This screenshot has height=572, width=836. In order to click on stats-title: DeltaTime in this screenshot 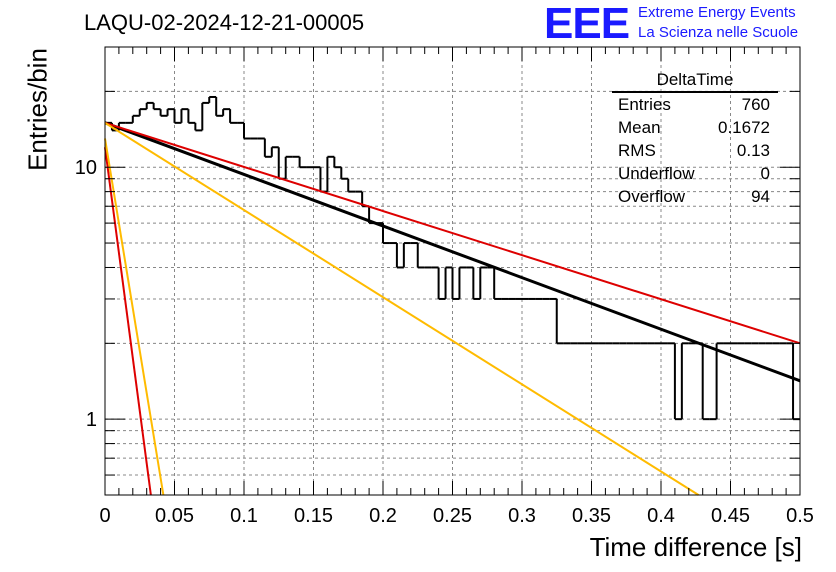, I will do `click(695, 81)`.